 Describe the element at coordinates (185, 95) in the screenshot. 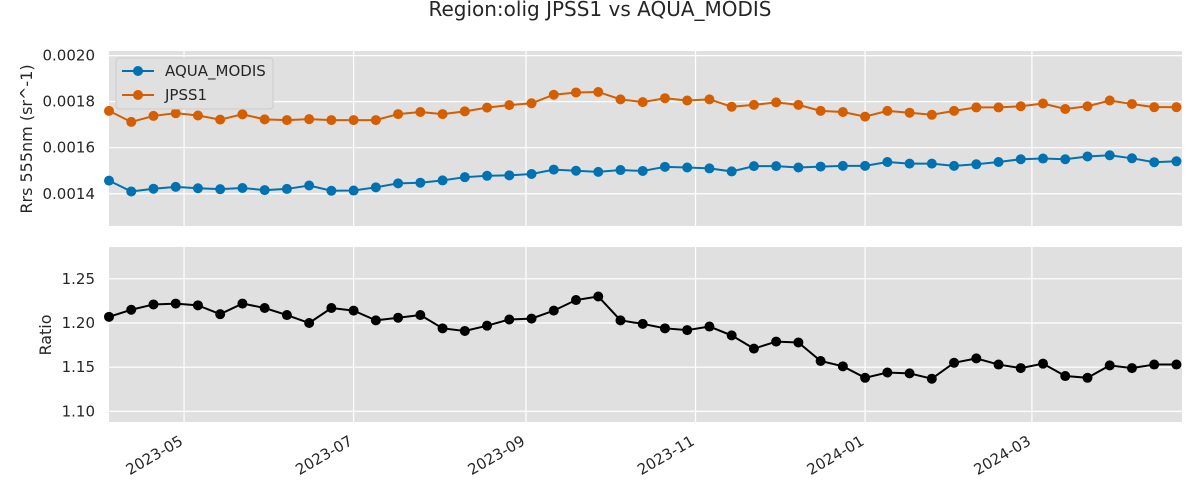

I see `legend-label: JPSS1` at that location.